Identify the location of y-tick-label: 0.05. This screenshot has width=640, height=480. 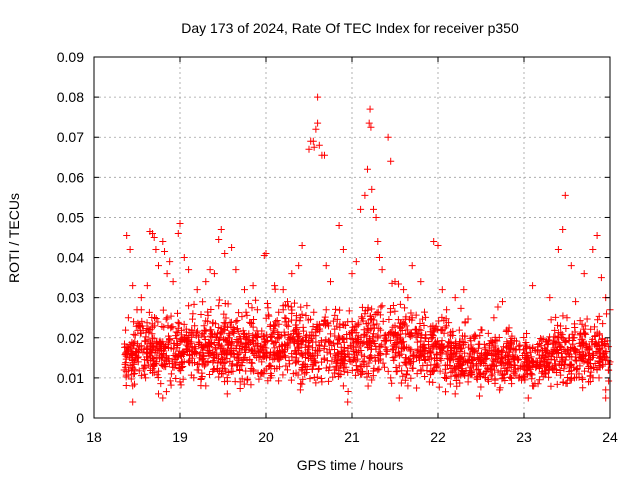
(70, 217).